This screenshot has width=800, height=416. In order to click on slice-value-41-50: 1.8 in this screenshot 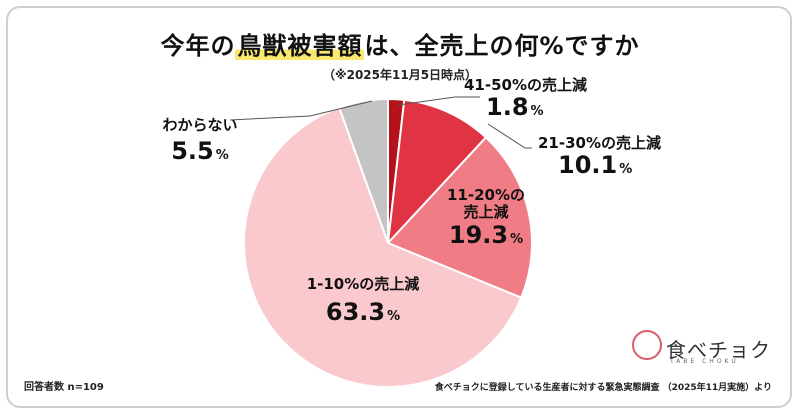, I will do `click(507, 107)`.